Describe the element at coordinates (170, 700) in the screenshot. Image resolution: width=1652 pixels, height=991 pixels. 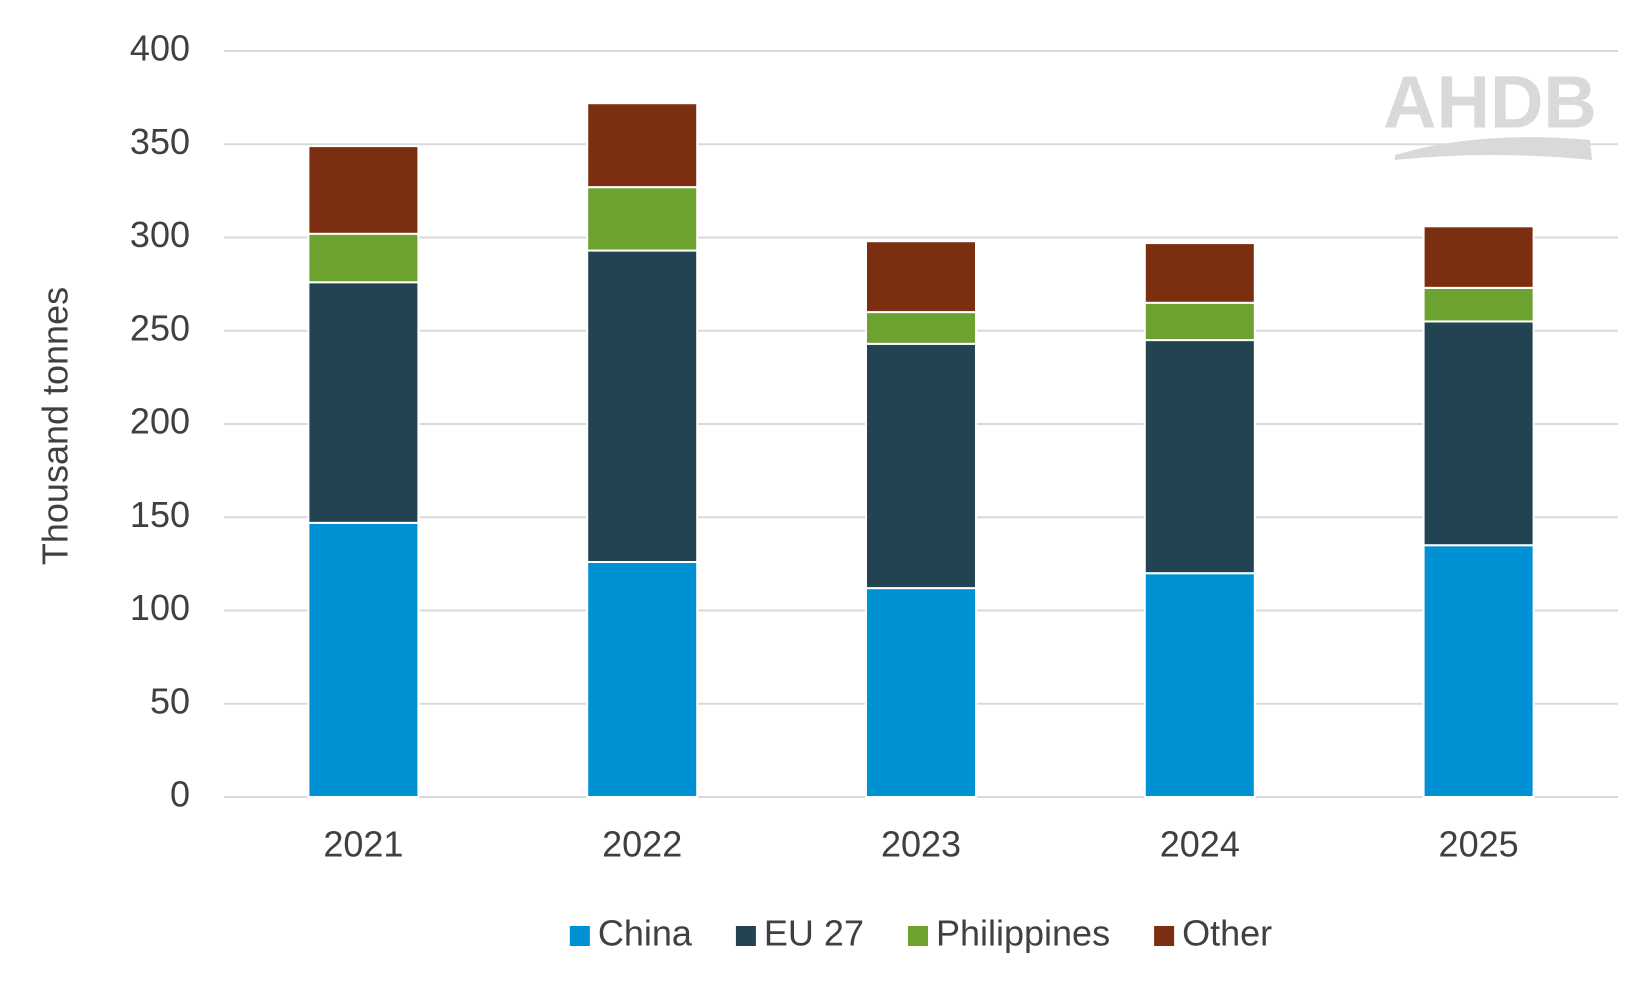
I see `y-tick-label: 50` at that location.